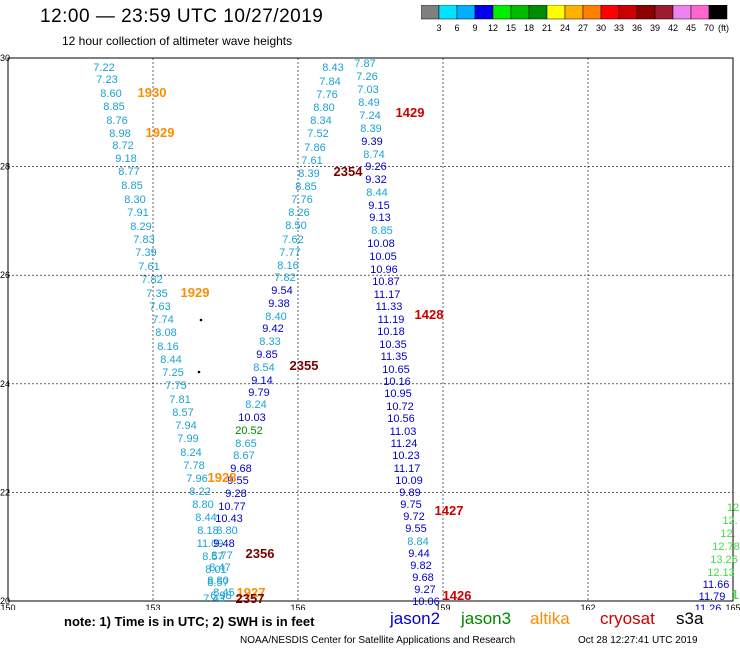 The image size is (740, 650). I want to click on wave-height-value: 10.72, so click(400, 407).